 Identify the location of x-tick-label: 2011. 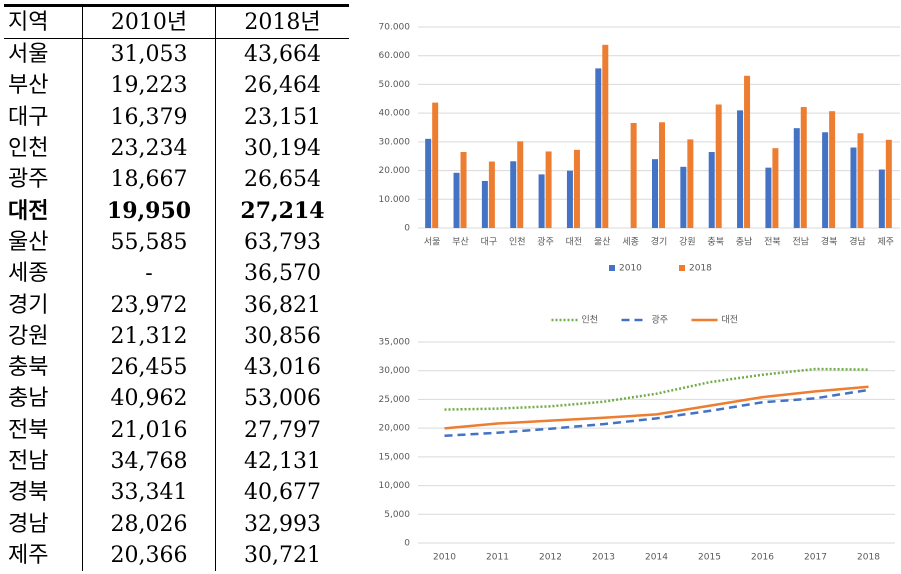
(497, 558).